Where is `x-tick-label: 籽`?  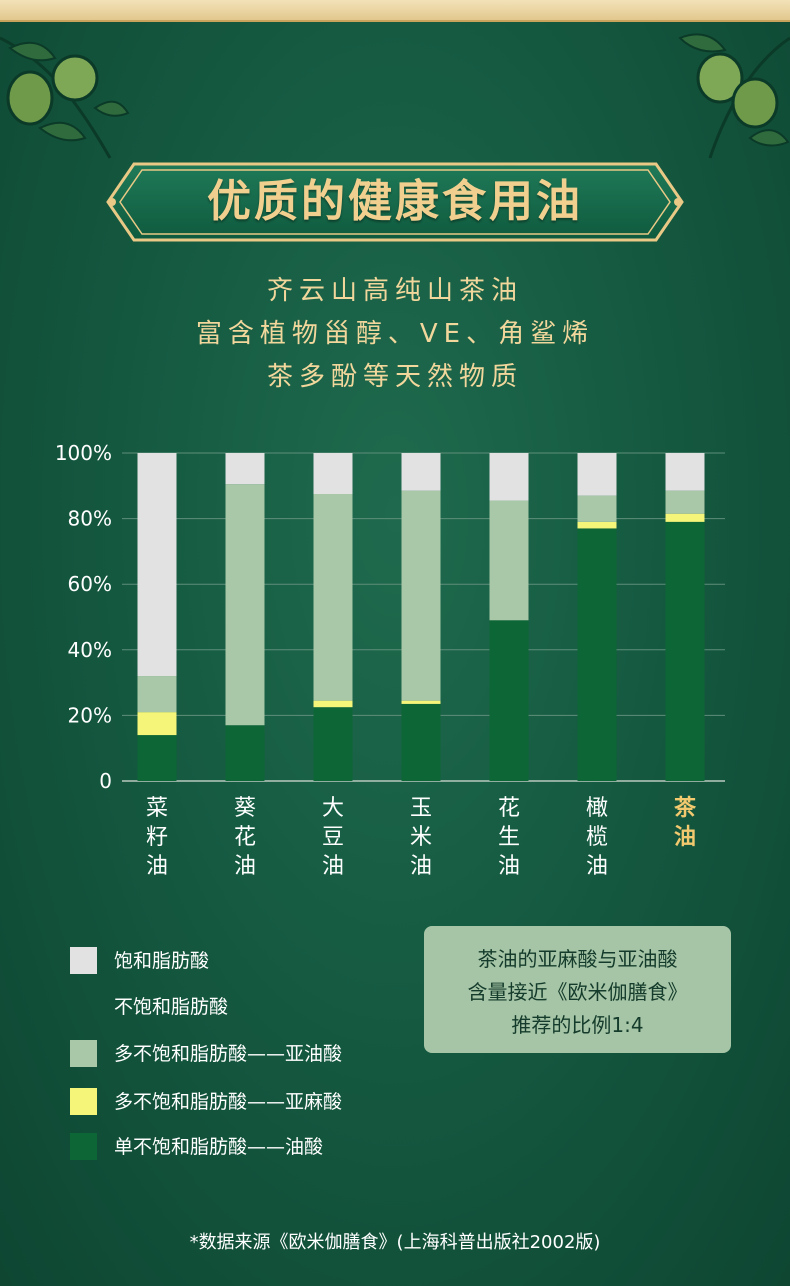 x-tick-label: 籽 is located at coordinates (157, 837).